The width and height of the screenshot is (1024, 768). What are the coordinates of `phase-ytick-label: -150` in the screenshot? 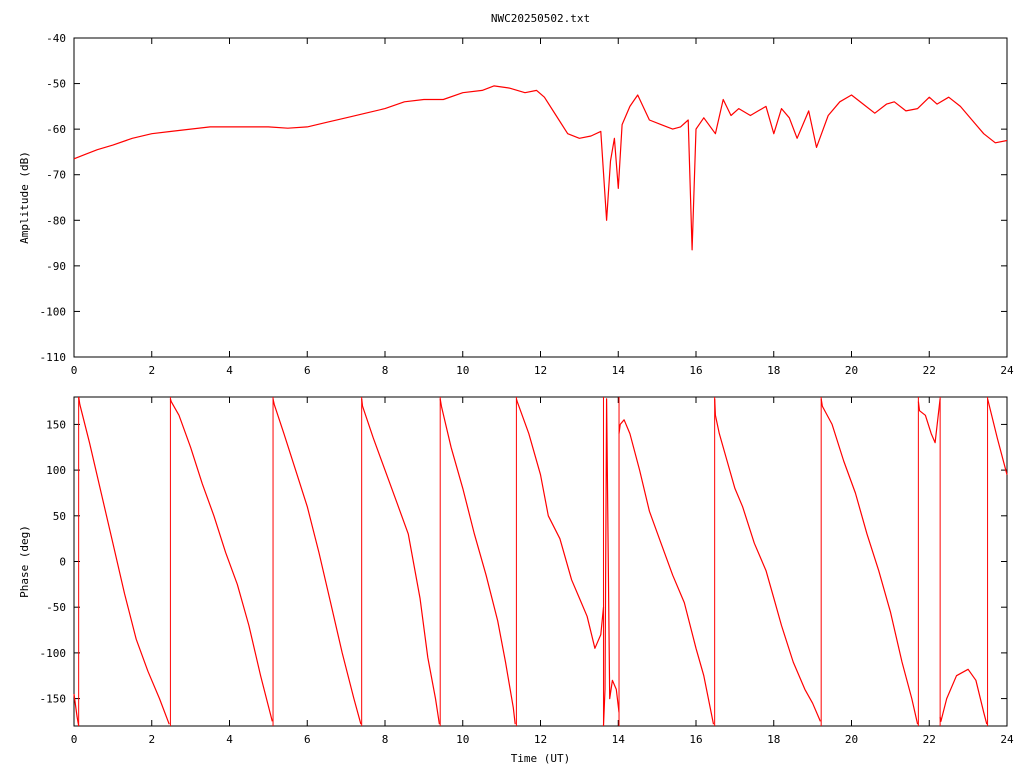 It's located at (53, 699).